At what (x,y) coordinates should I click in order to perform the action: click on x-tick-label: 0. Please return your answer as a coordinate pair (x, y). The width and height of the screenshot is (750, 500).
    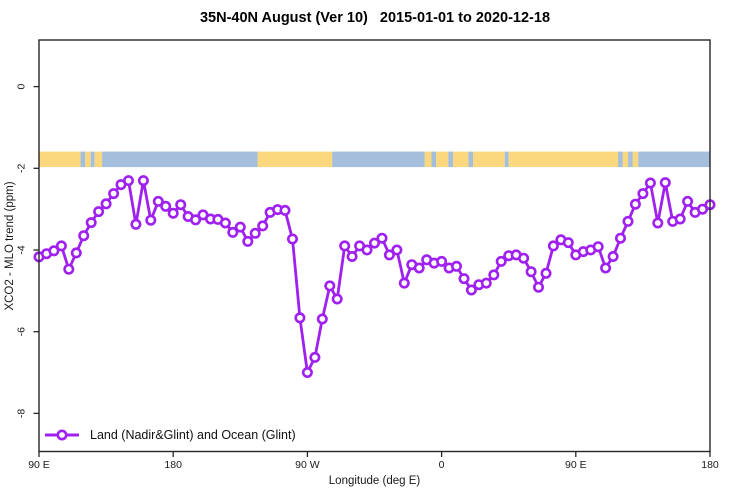
    Looking at the image, I should click on (442, 465).